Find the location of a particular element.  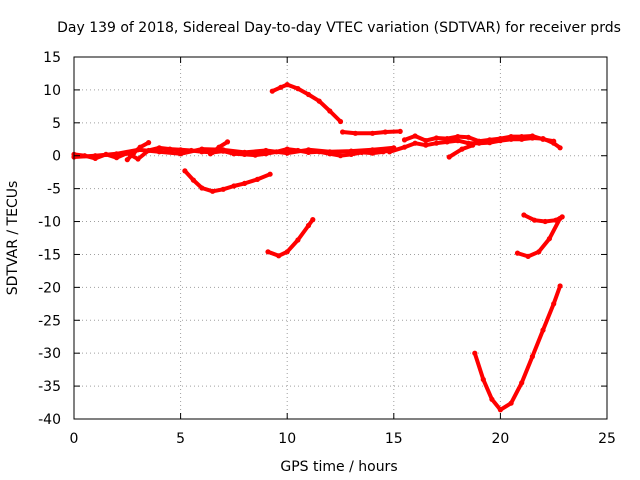

y-tick-label: 0 is located at coordinates (56, 157).